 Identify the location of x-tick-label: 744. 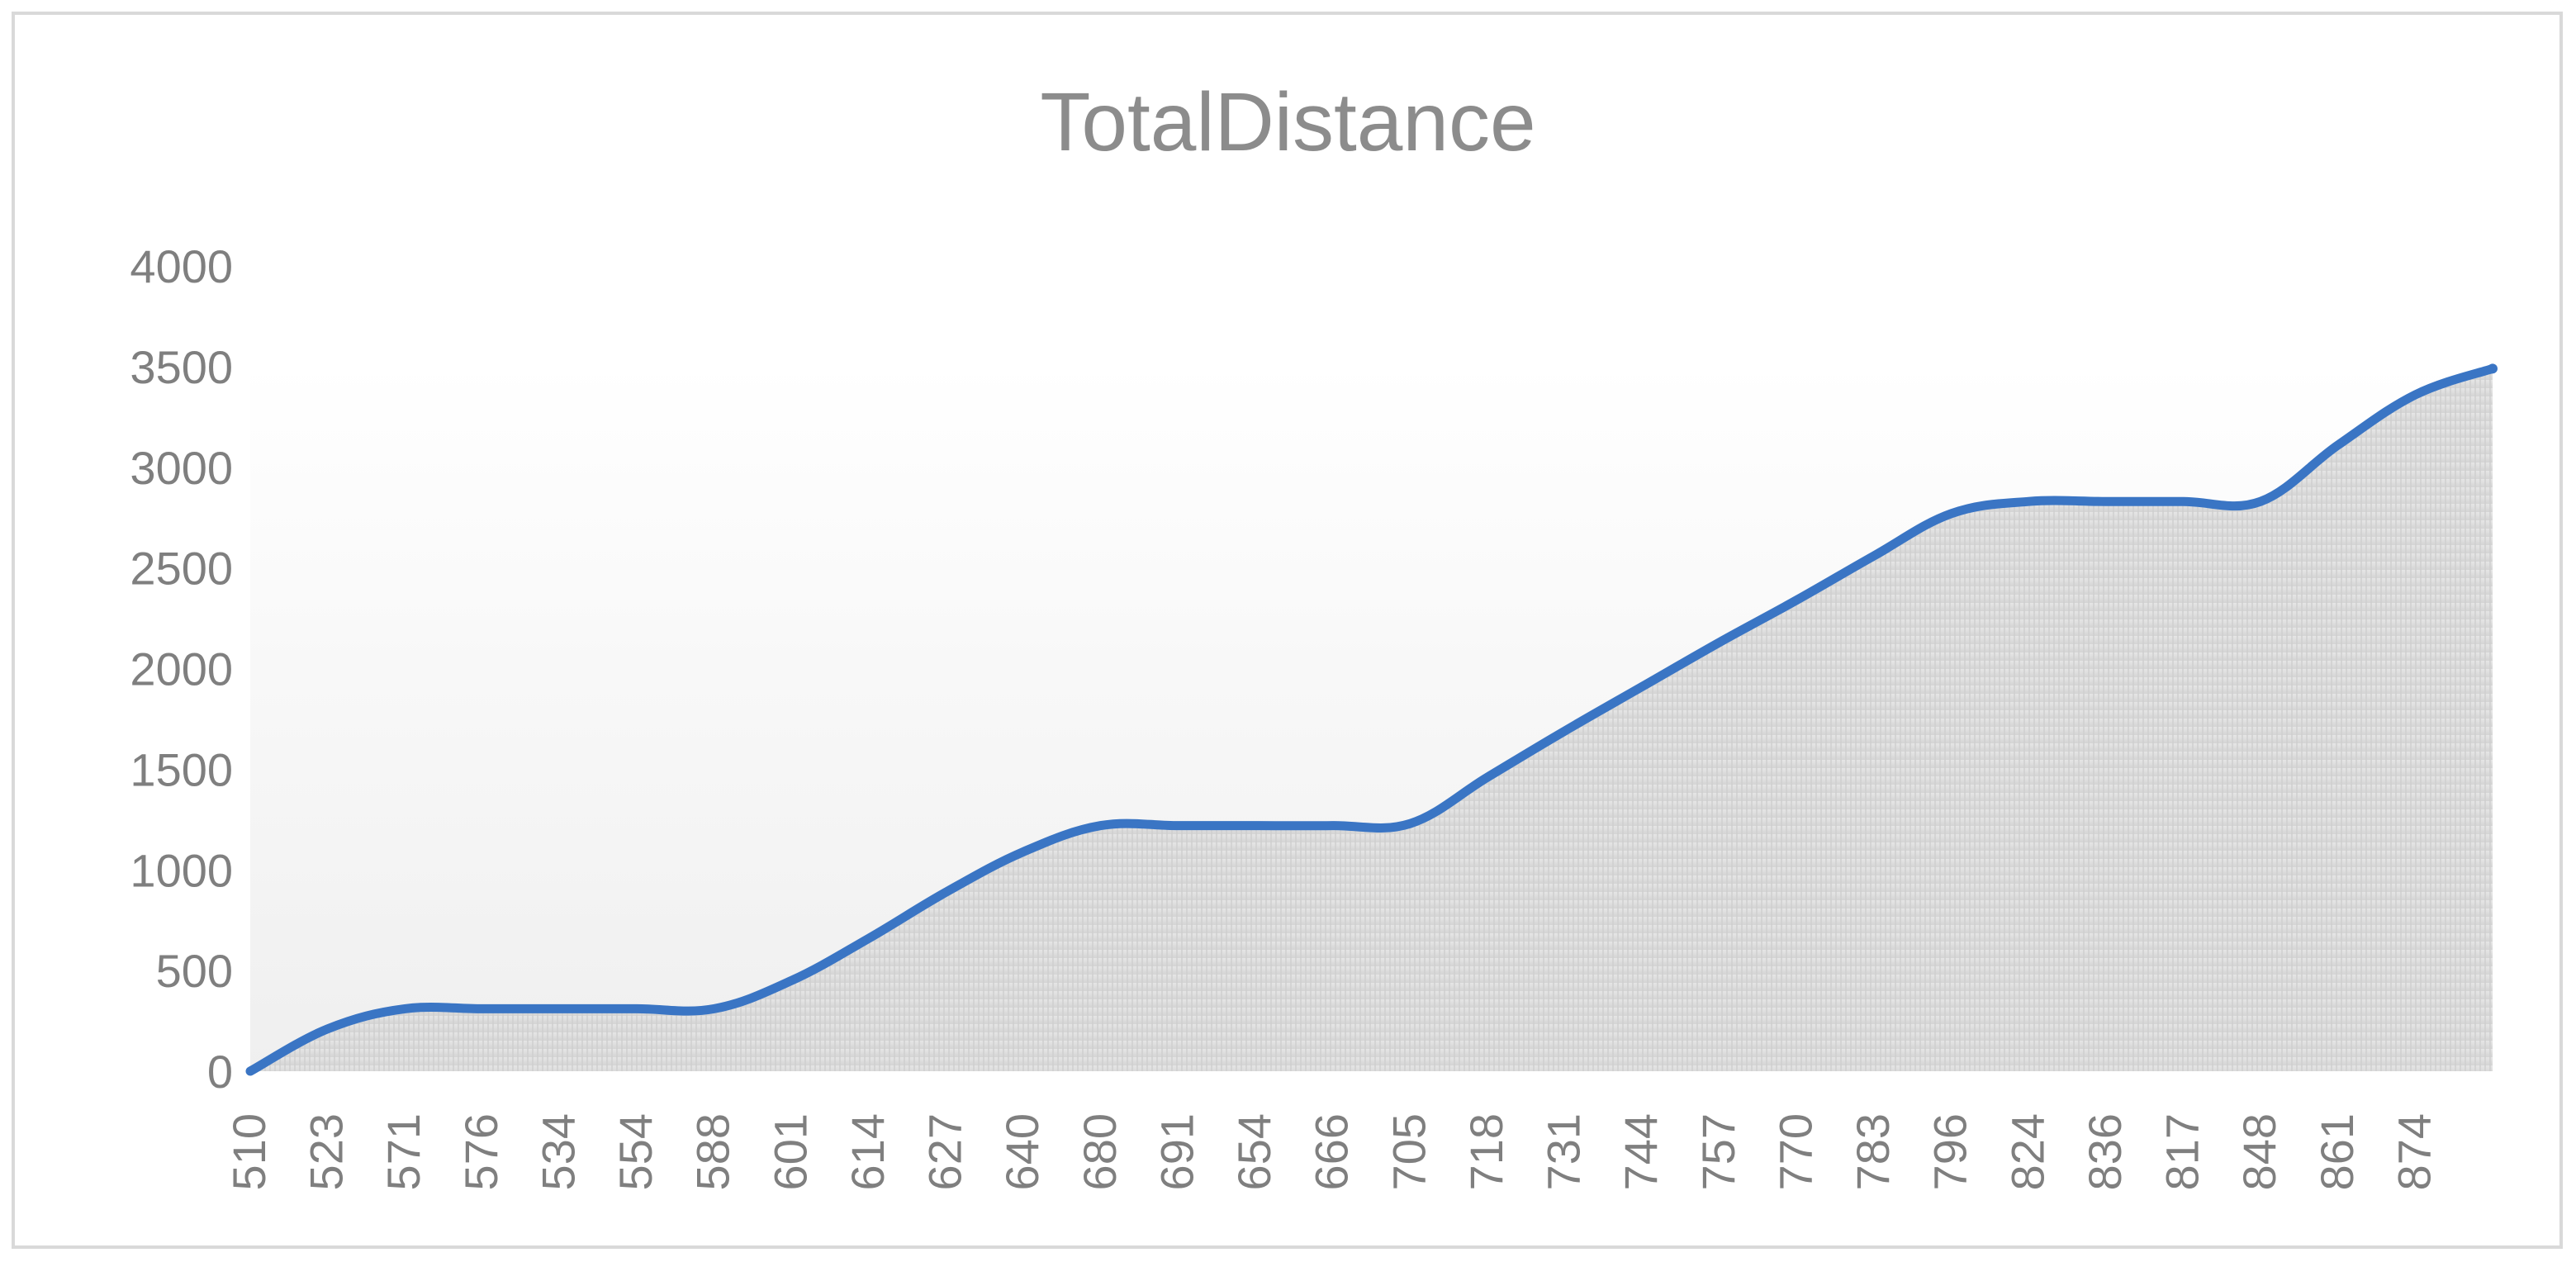
(1641, 1152).